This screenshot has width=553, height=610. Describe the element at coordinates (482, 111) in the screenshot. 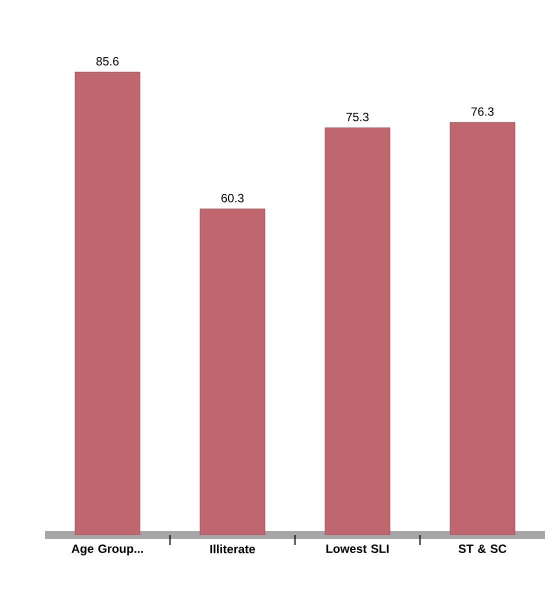

I see `data-label: 76.3` at that location.